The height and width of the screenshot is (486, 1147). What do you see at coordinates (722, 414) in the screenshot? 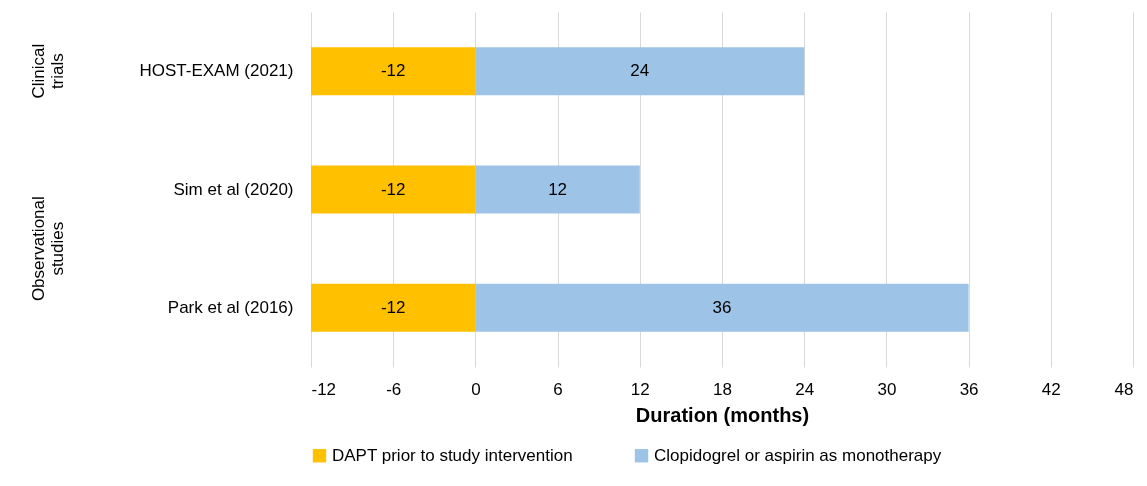
I see `x-axis-title: Duration (months)` at bounding box center [722, 414].